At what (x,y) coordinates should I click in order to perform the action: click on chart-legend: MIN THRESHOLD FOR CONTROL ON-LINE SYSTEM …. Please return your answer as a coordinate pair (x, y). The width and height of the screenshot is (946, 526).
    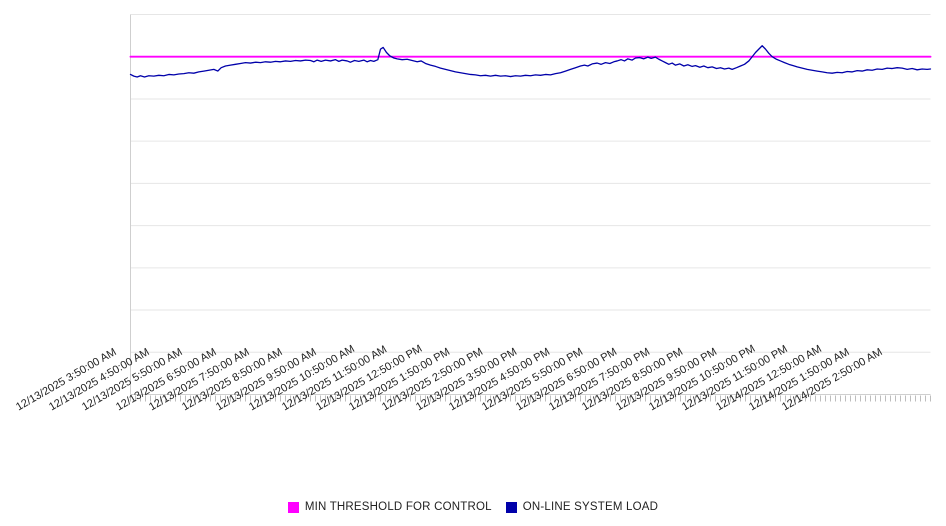
    Looking at the image, I should click on (473, 507).